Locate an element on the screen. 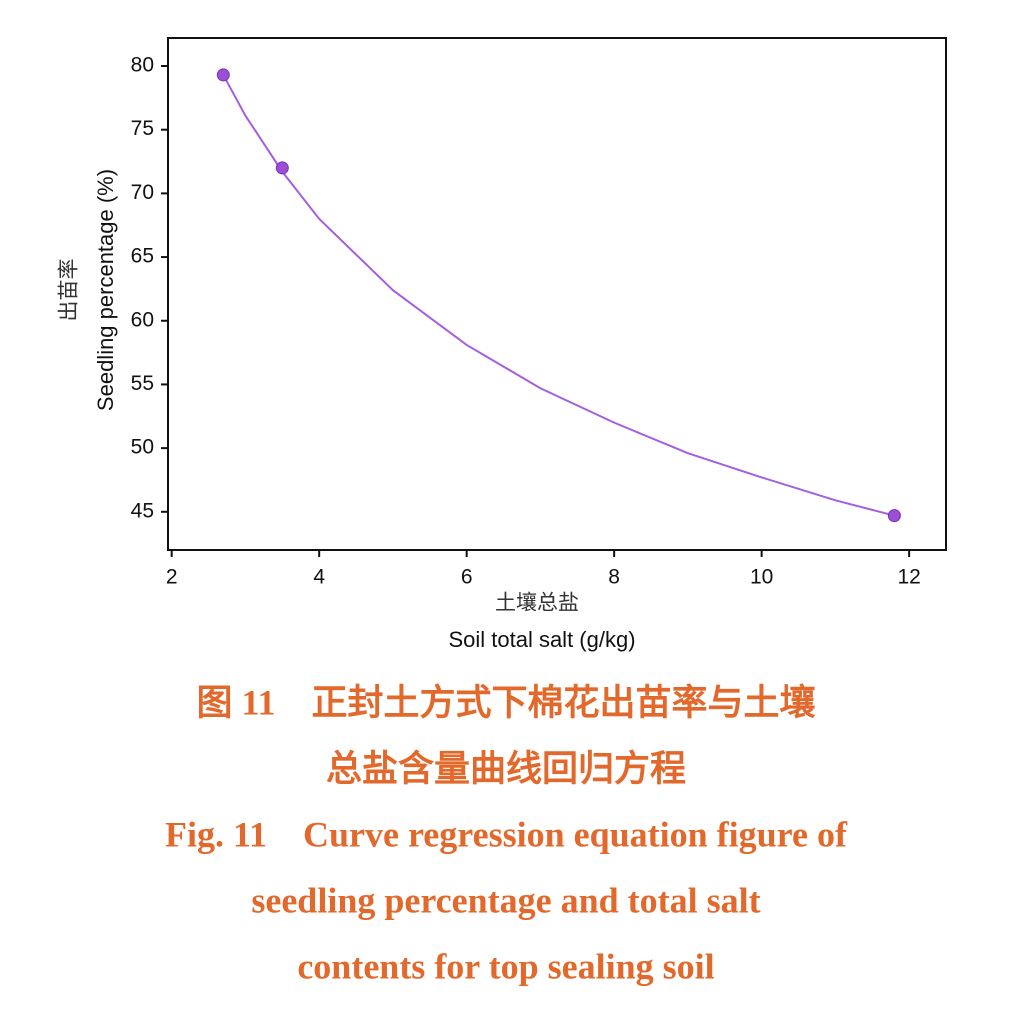 The height and width of the screenshot is (1029, 1012). x-label: Soil total salt (g/kg) is located at coordinates (541, 639).